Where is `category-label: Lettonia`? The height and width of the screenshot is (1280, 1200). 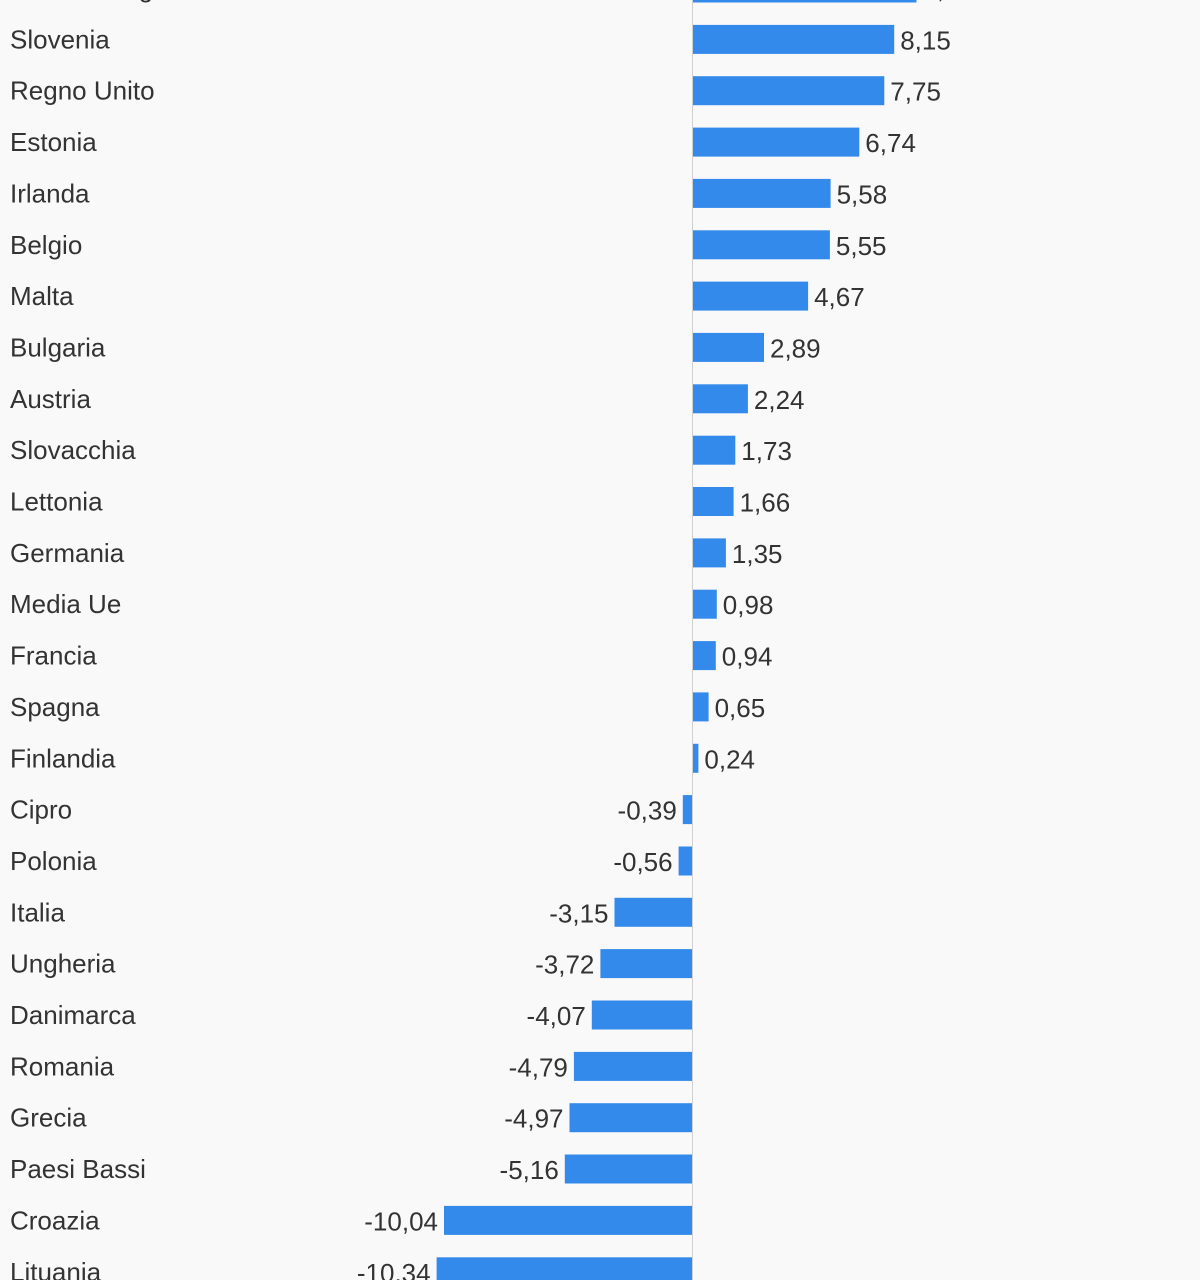 category-label: Lettonia is located at coordinates (56, 502).